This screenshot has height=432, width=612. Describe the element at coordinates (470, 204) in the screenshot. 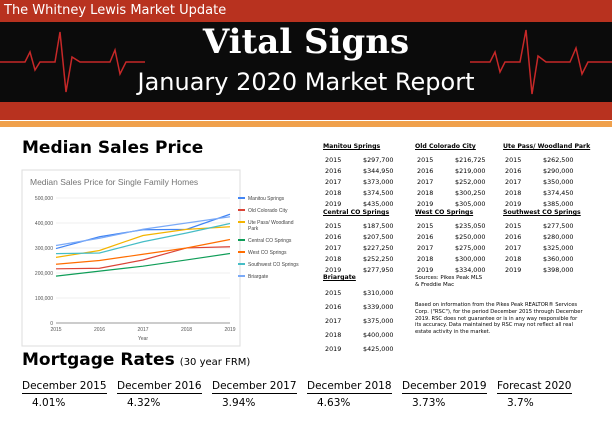

I see `region-price: $305,000` at that location.